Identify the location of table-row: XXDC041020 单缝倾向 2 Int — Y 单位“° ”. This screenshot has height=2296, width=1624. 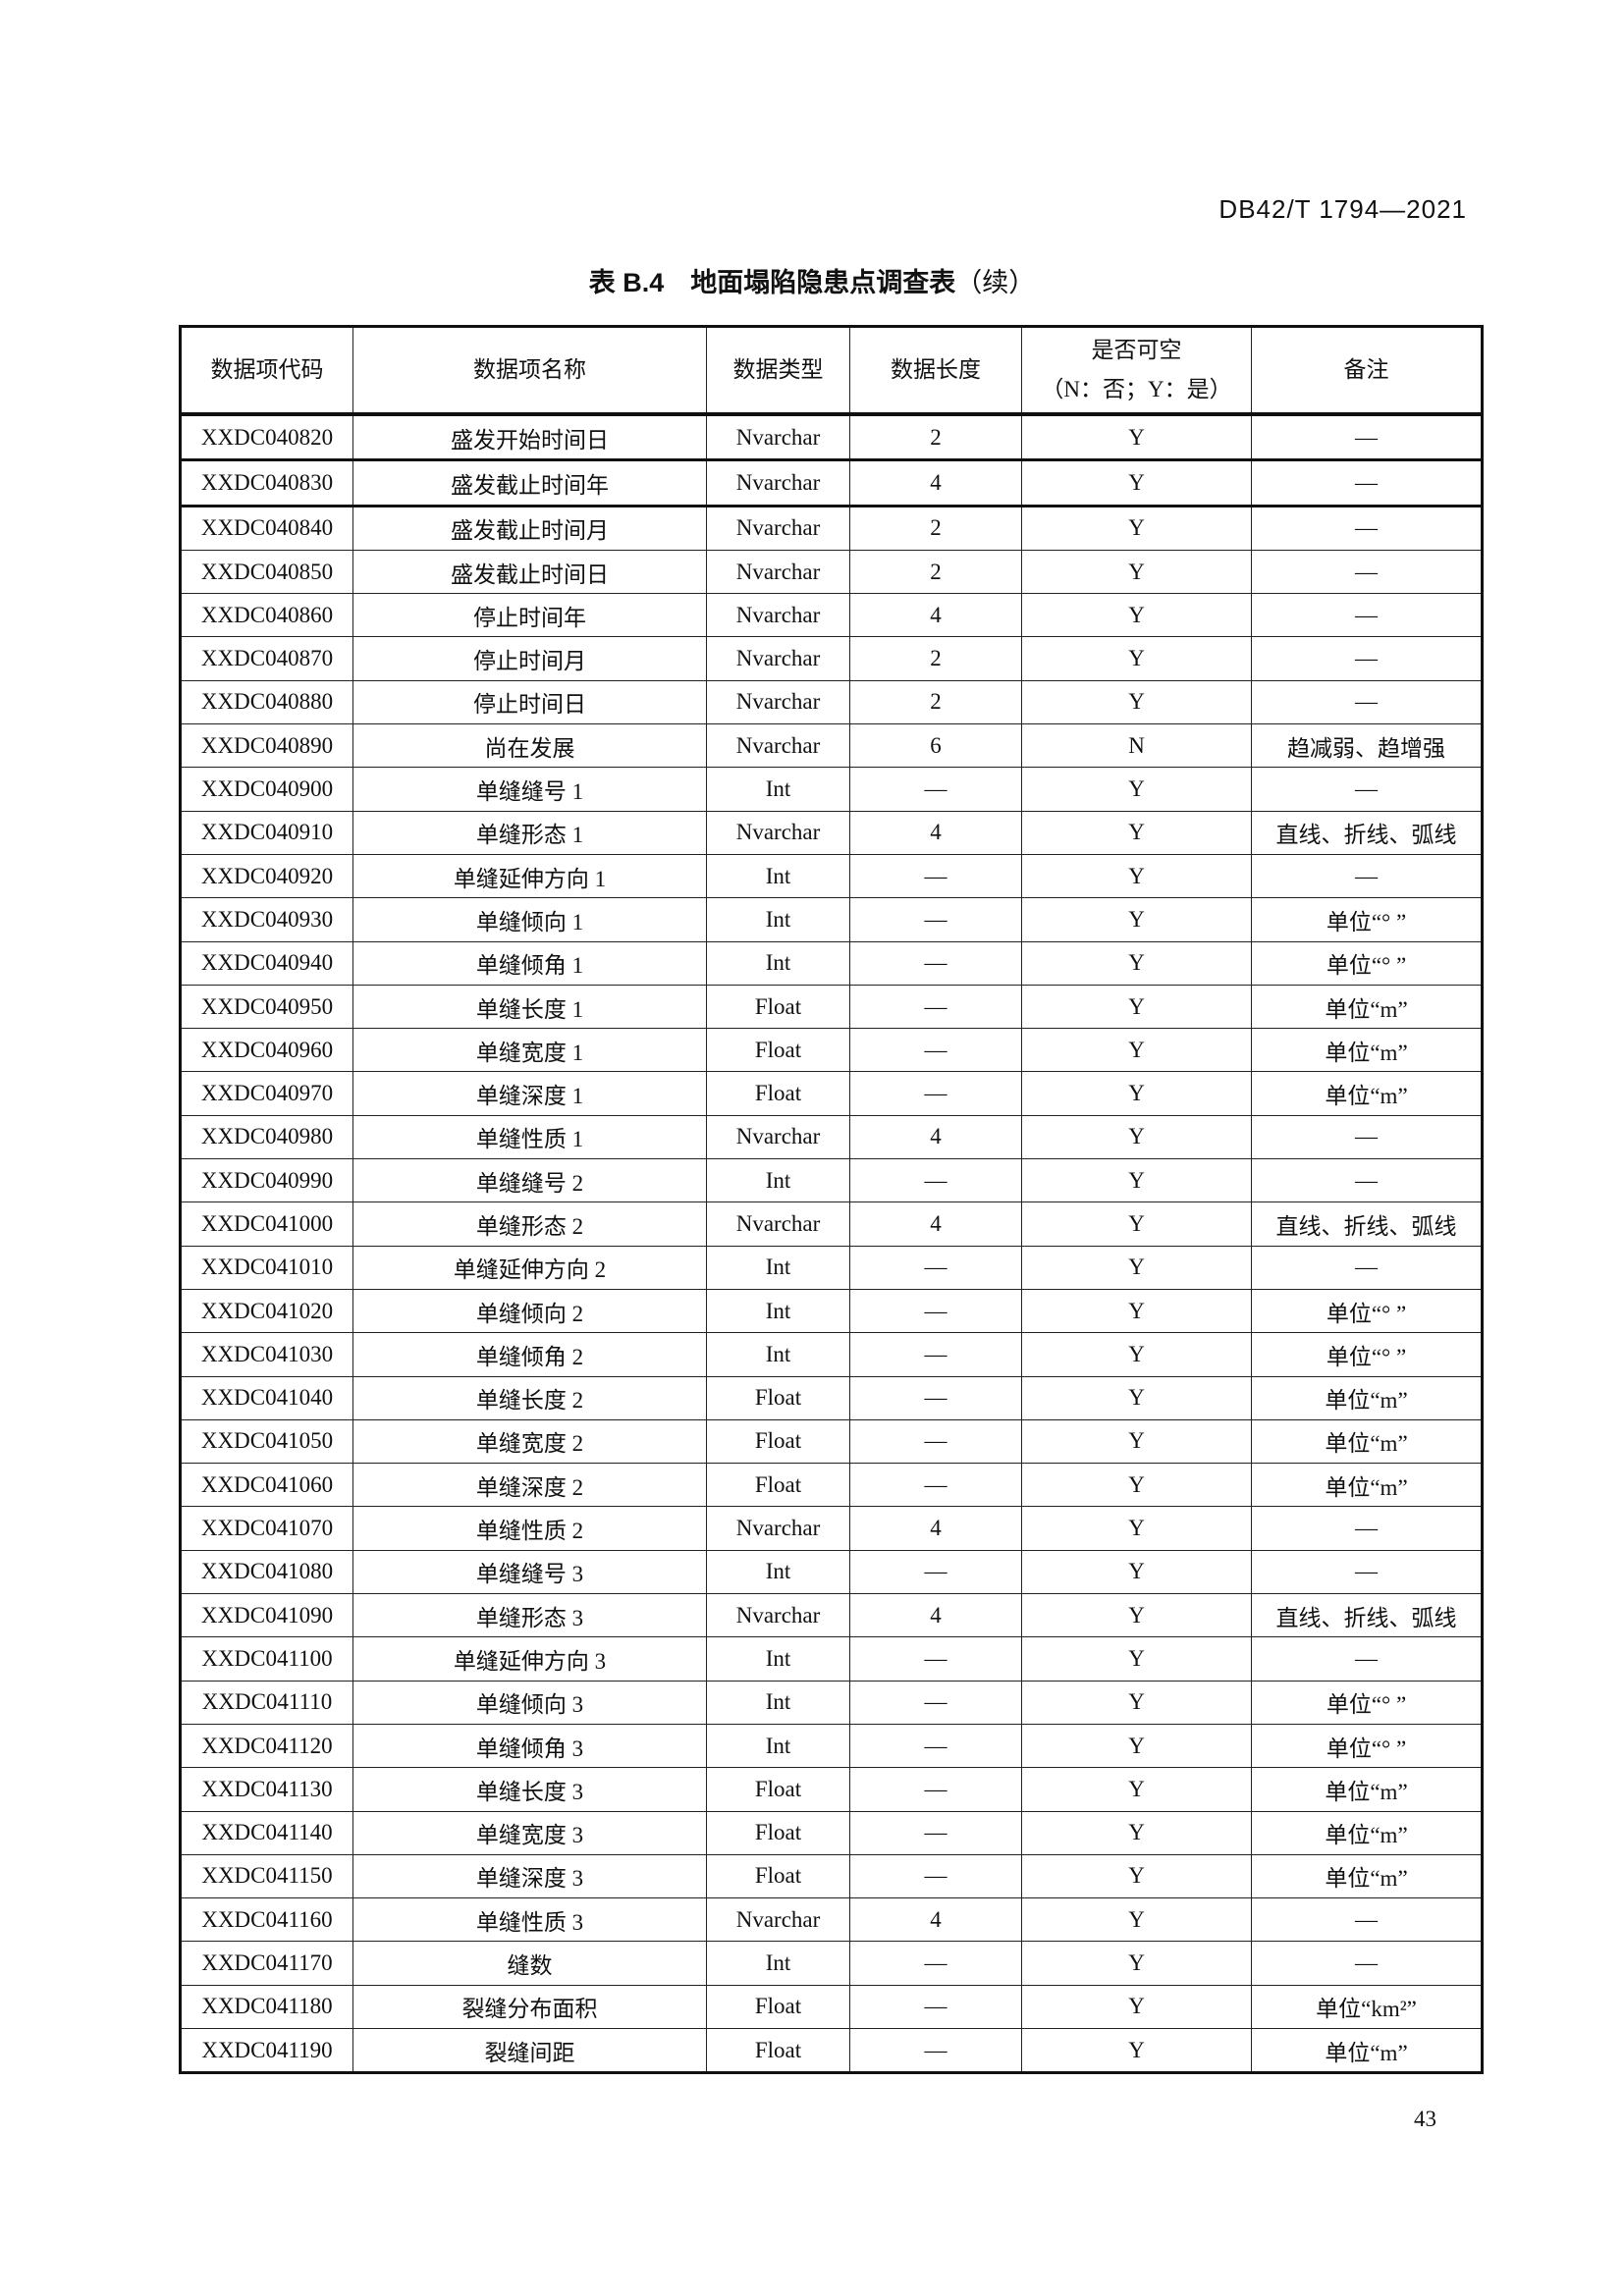
(831, 1311).